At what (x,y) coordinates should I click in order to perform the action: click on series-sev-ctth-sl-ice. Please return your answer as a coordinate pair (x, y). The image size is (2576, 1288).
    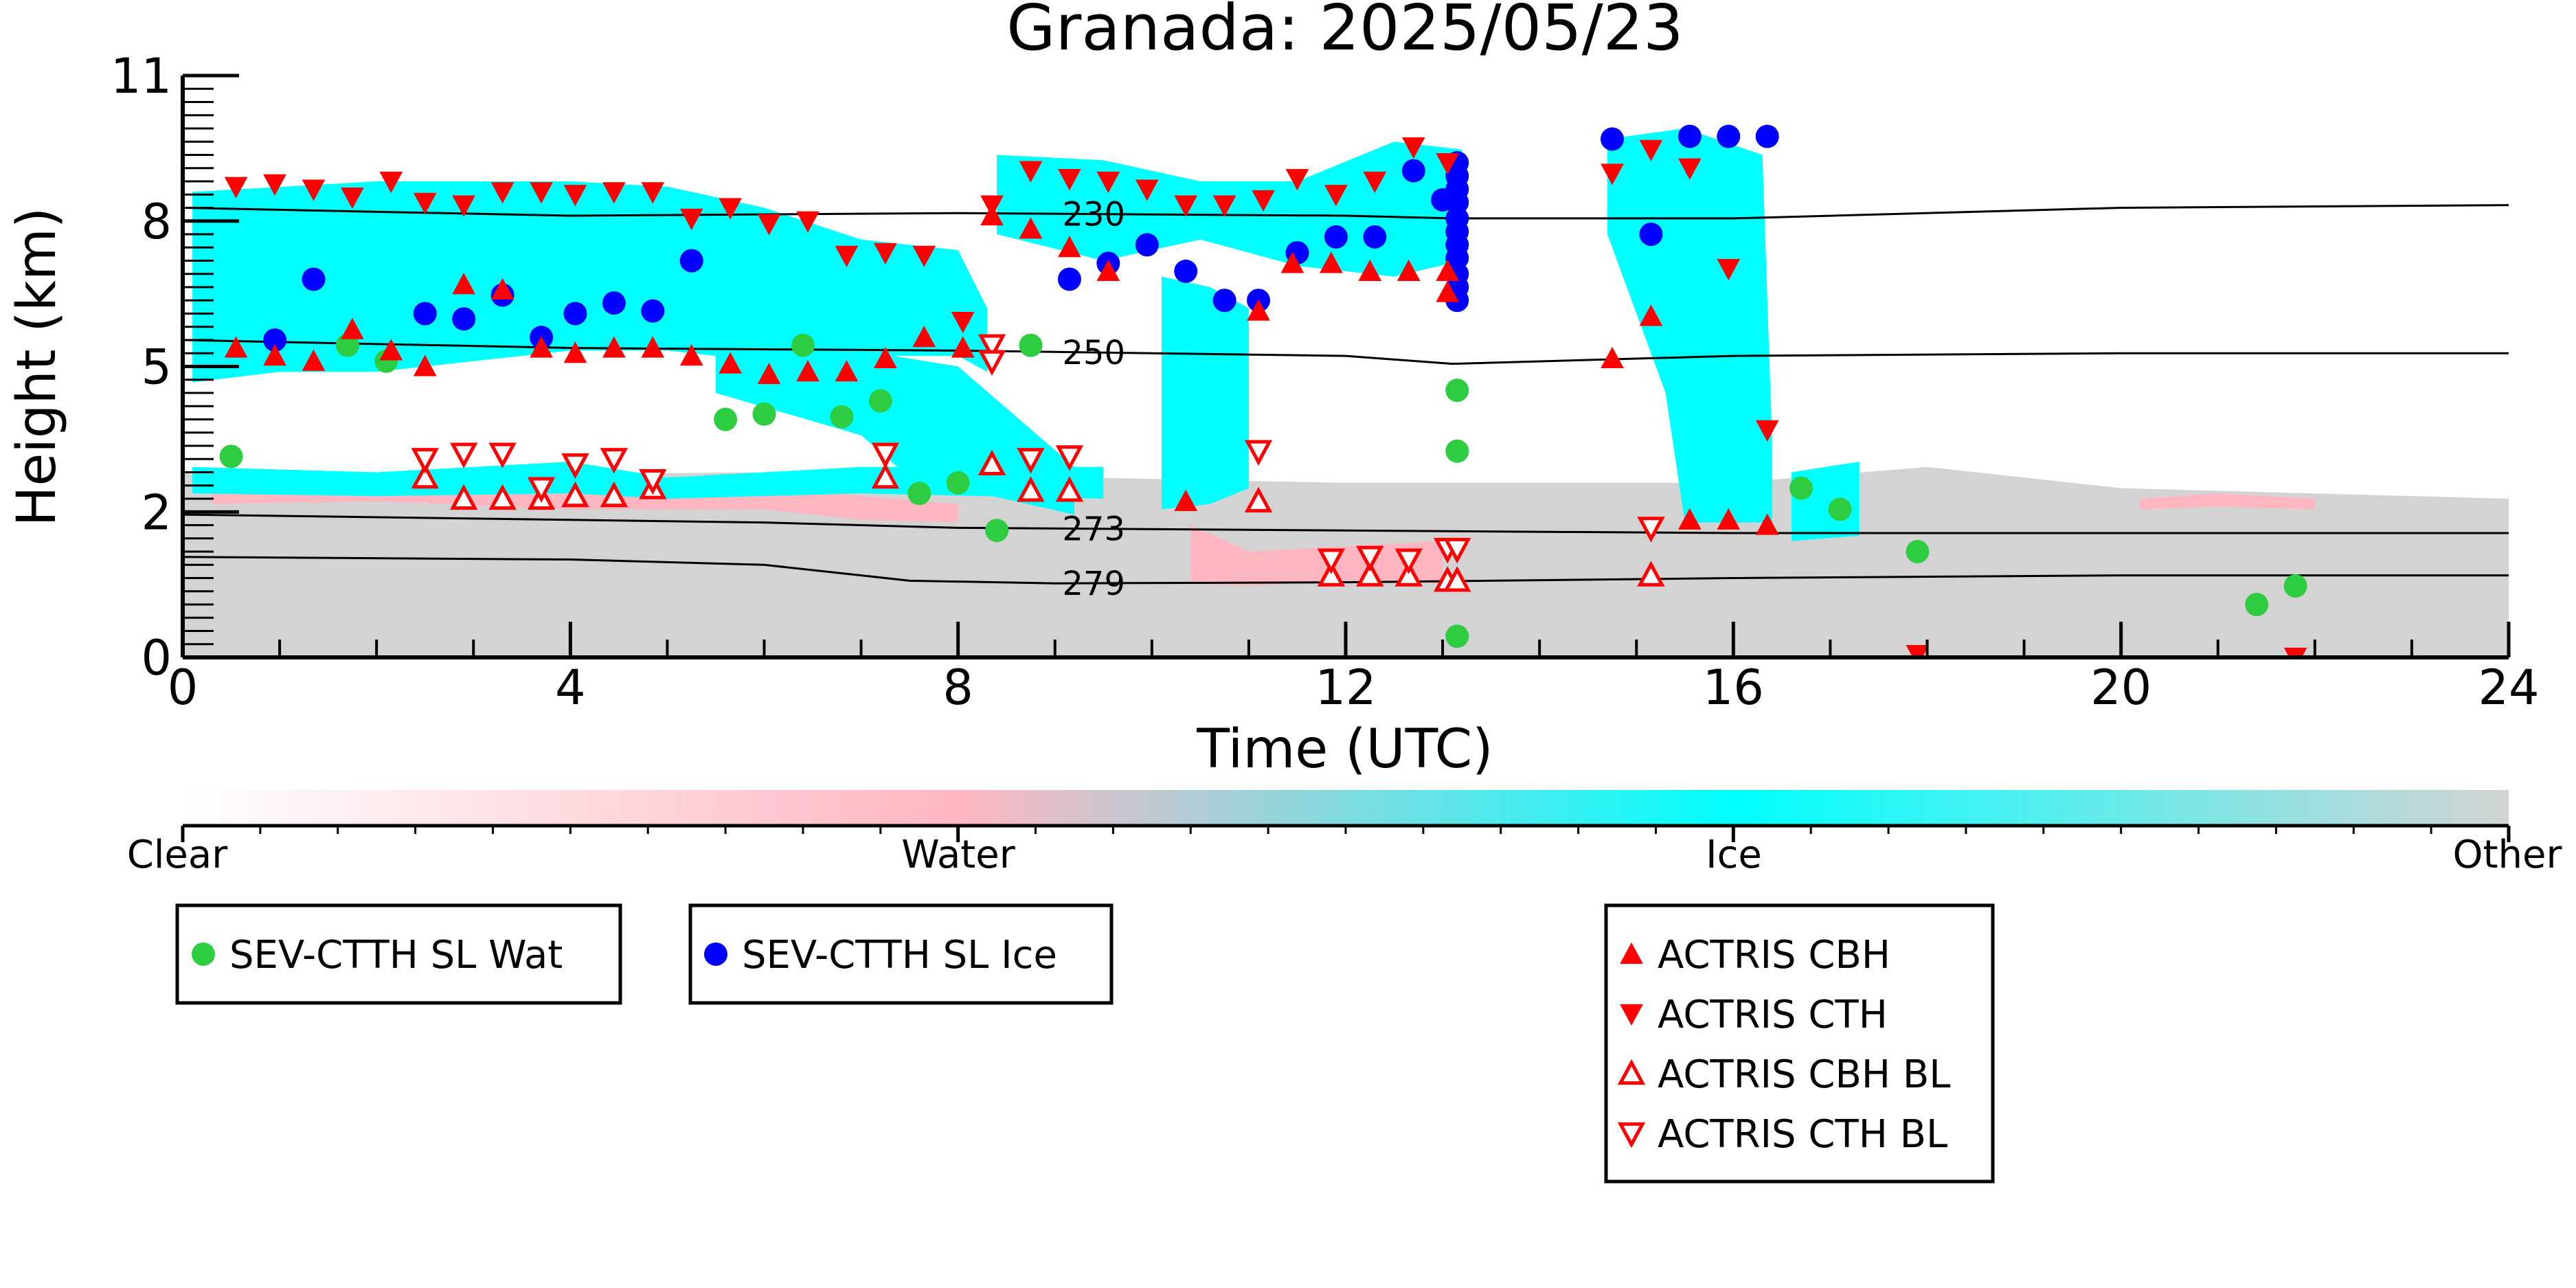
    Looking at the image, I should click on (1021, 238).